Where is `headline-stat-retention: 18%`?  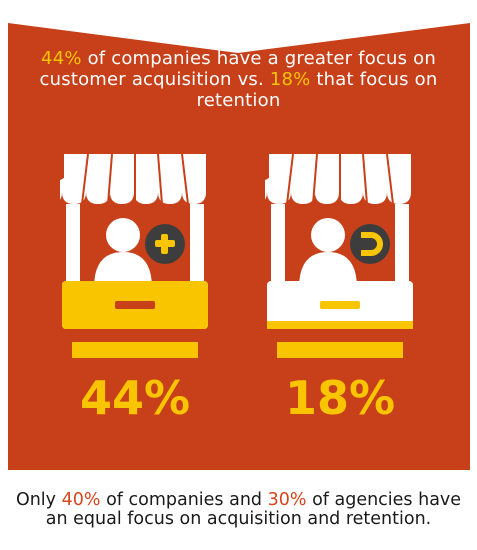
headline-stat-retention: 18% is located at coordinates (290, 79).